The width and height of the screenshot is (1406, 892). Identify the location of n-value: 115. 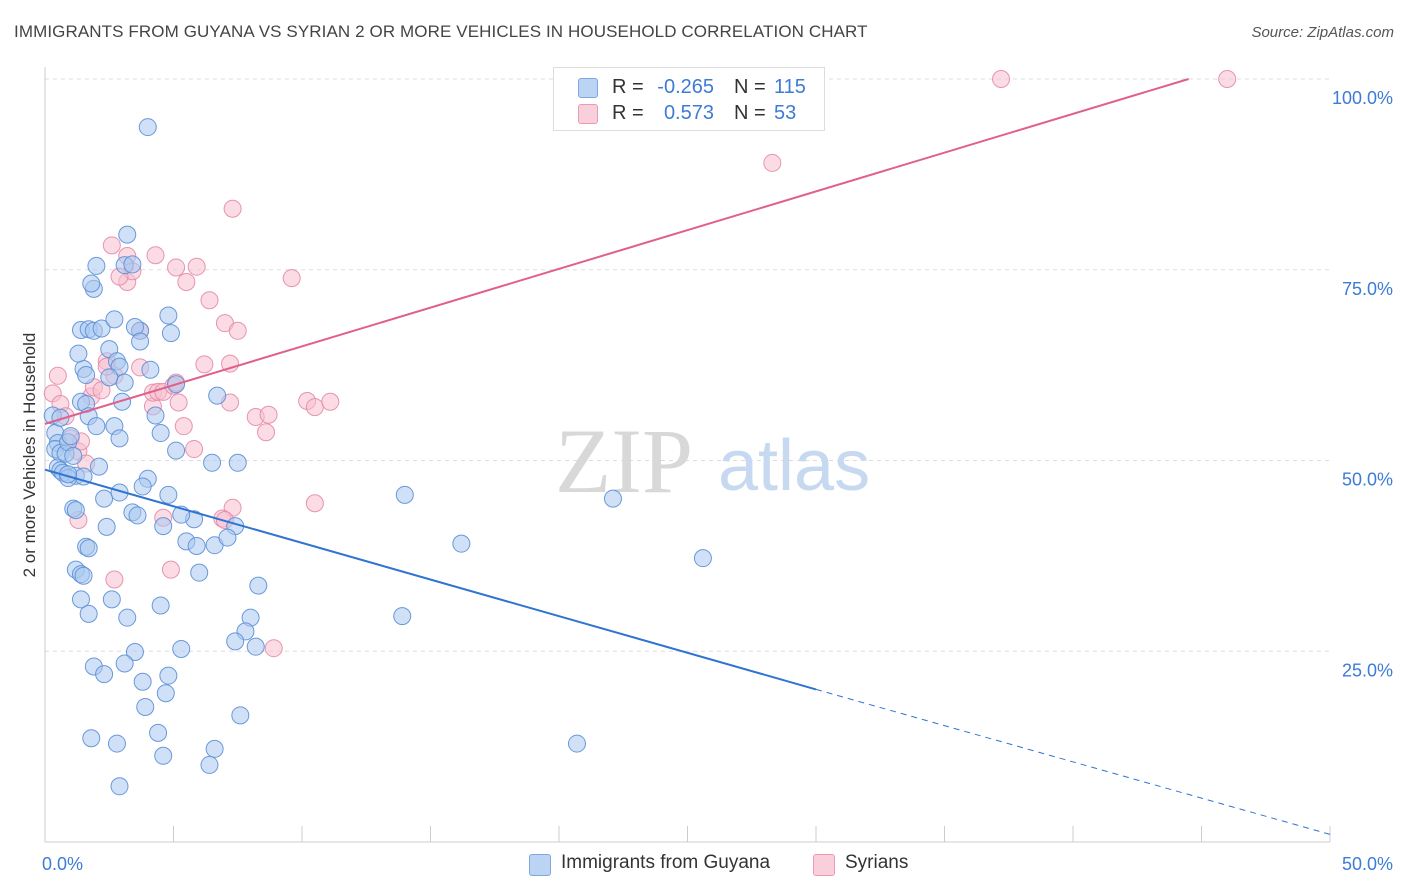
(790, 87).